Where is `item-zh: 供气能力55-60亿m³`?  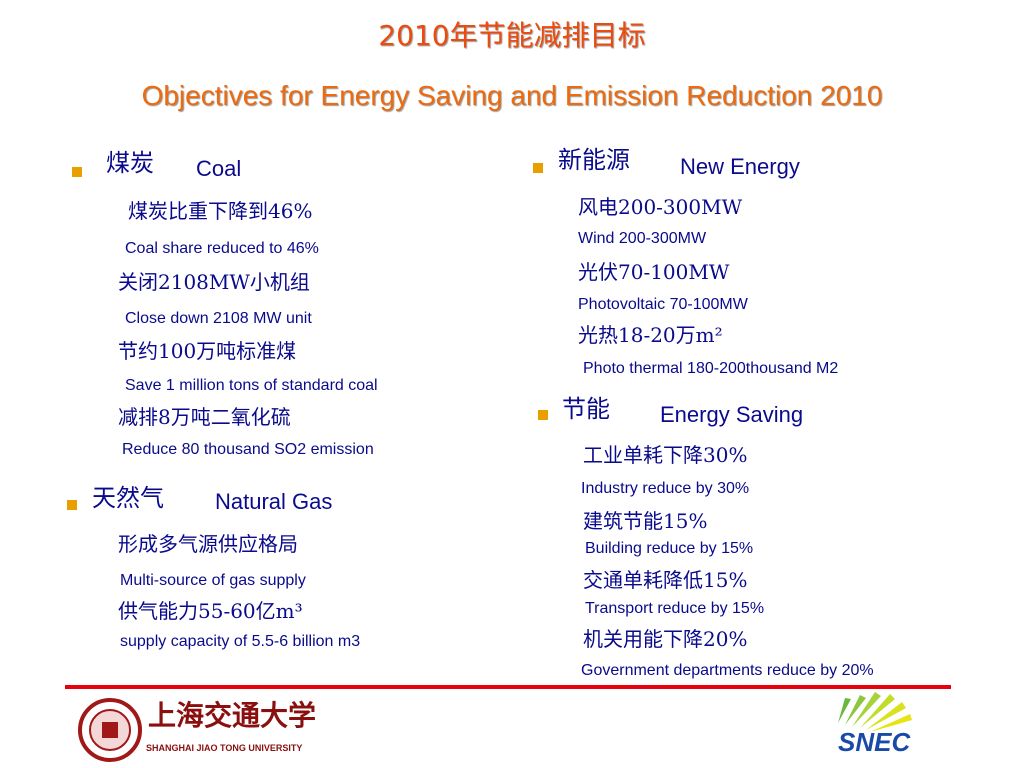
item-zh: 供气能力55-60亿m³ is located at coordinates (210, 611).